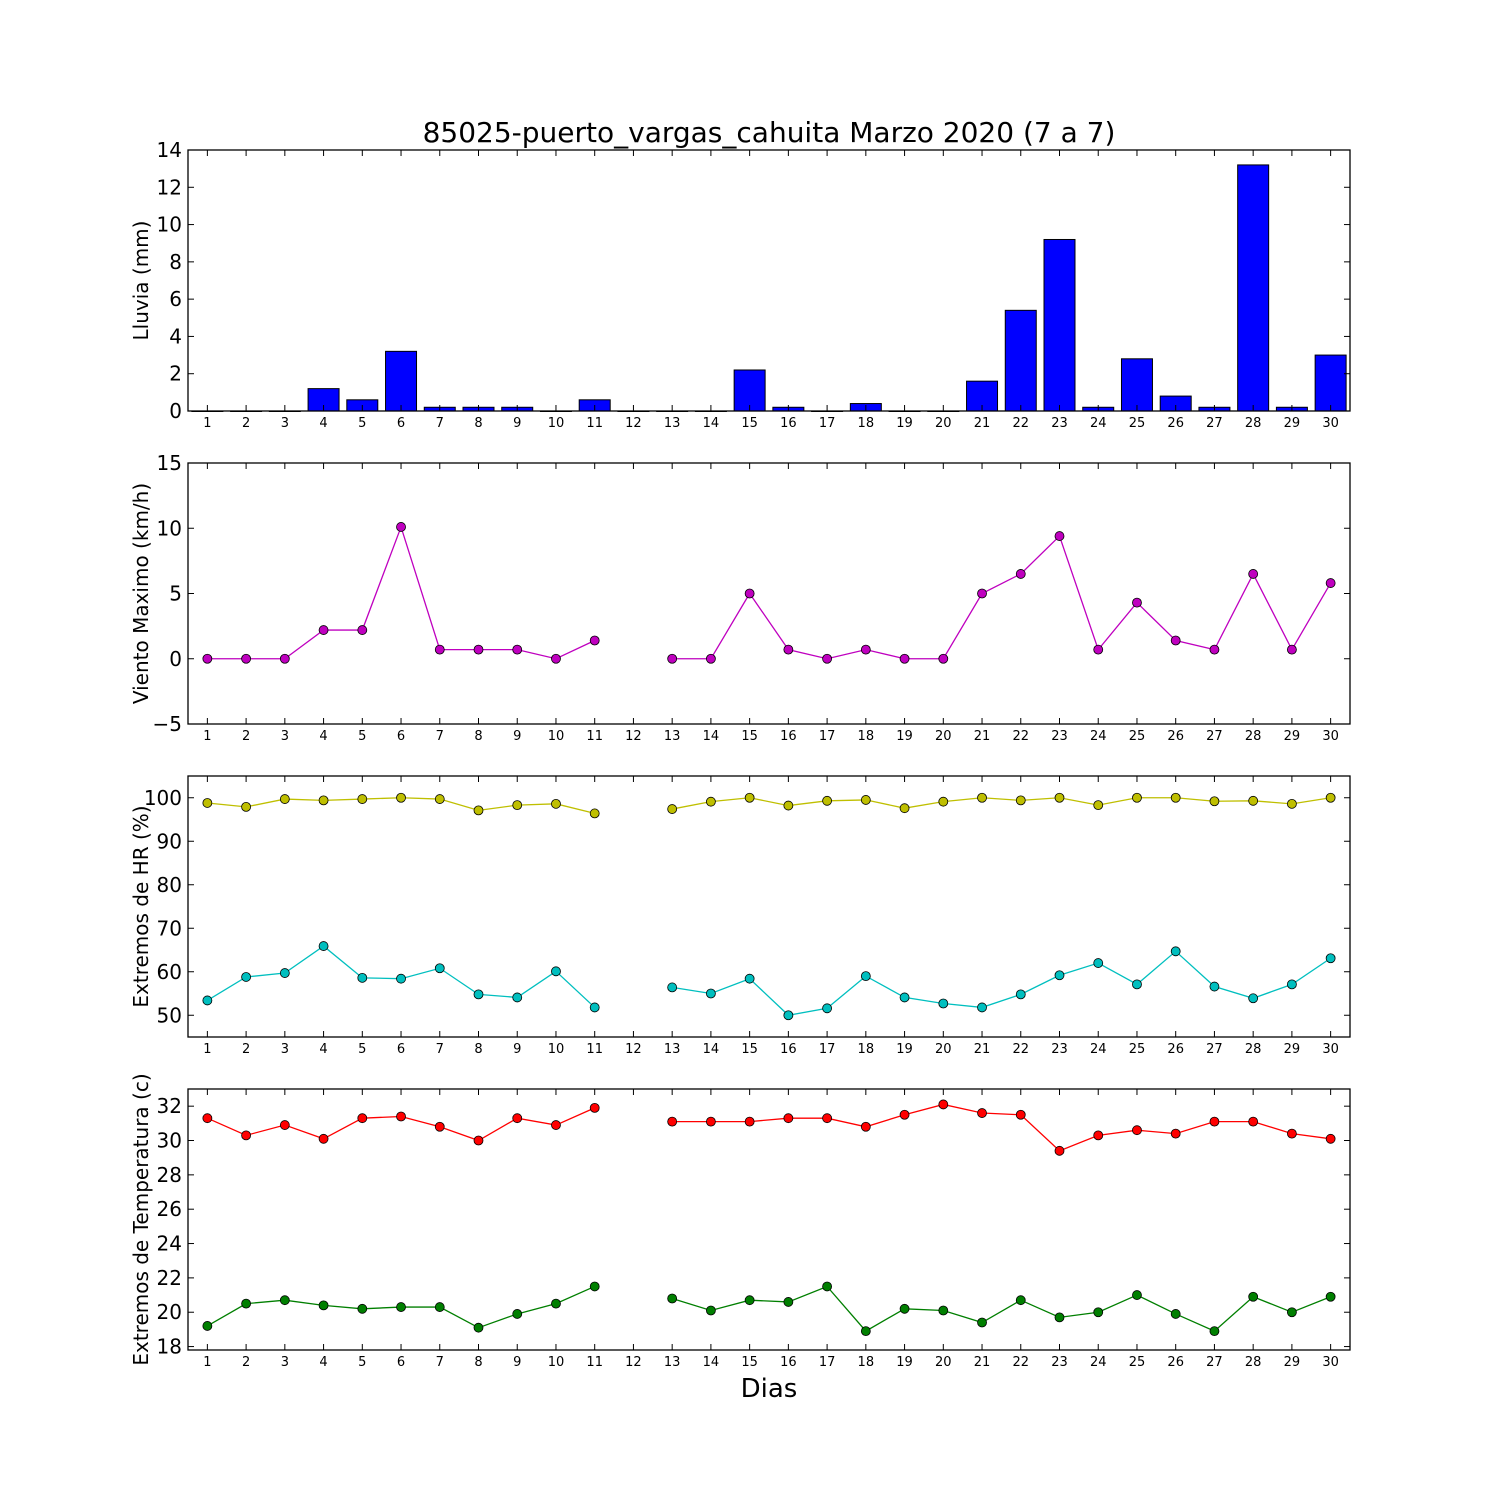  Describe the element at coordinates (1330, 1362) in the screenshot. I see `xtick-label-temperatura: 30` at that location.